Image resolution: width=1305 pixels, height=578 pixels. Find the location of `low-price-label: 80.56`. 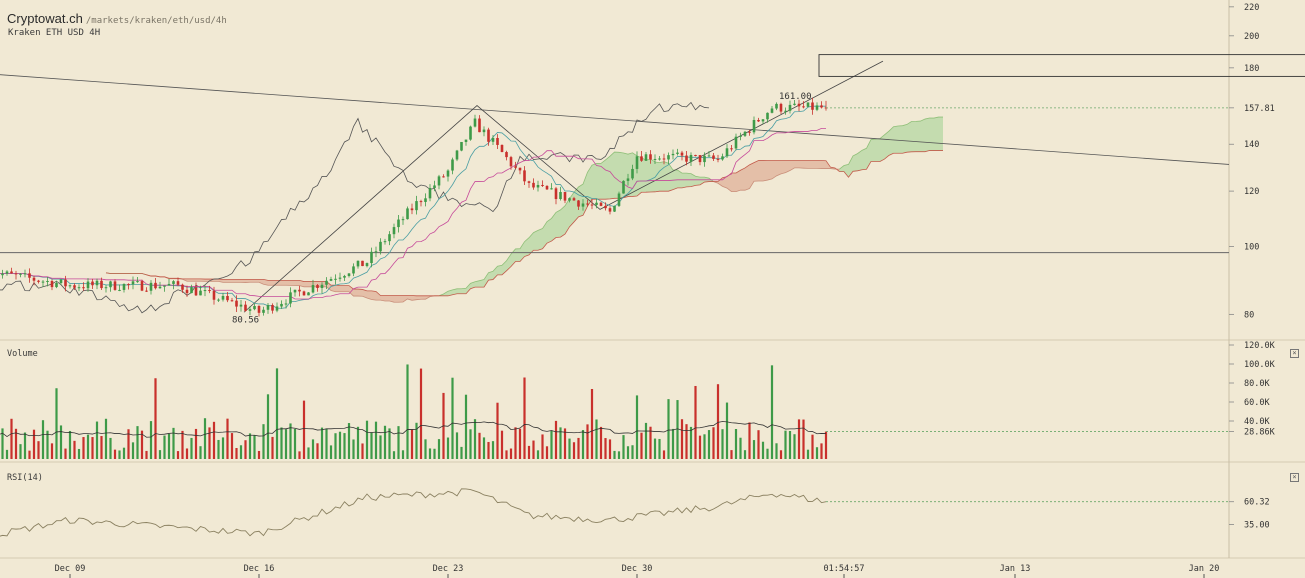

low-price-label: 80.56 is located at coordinates (245, 320).